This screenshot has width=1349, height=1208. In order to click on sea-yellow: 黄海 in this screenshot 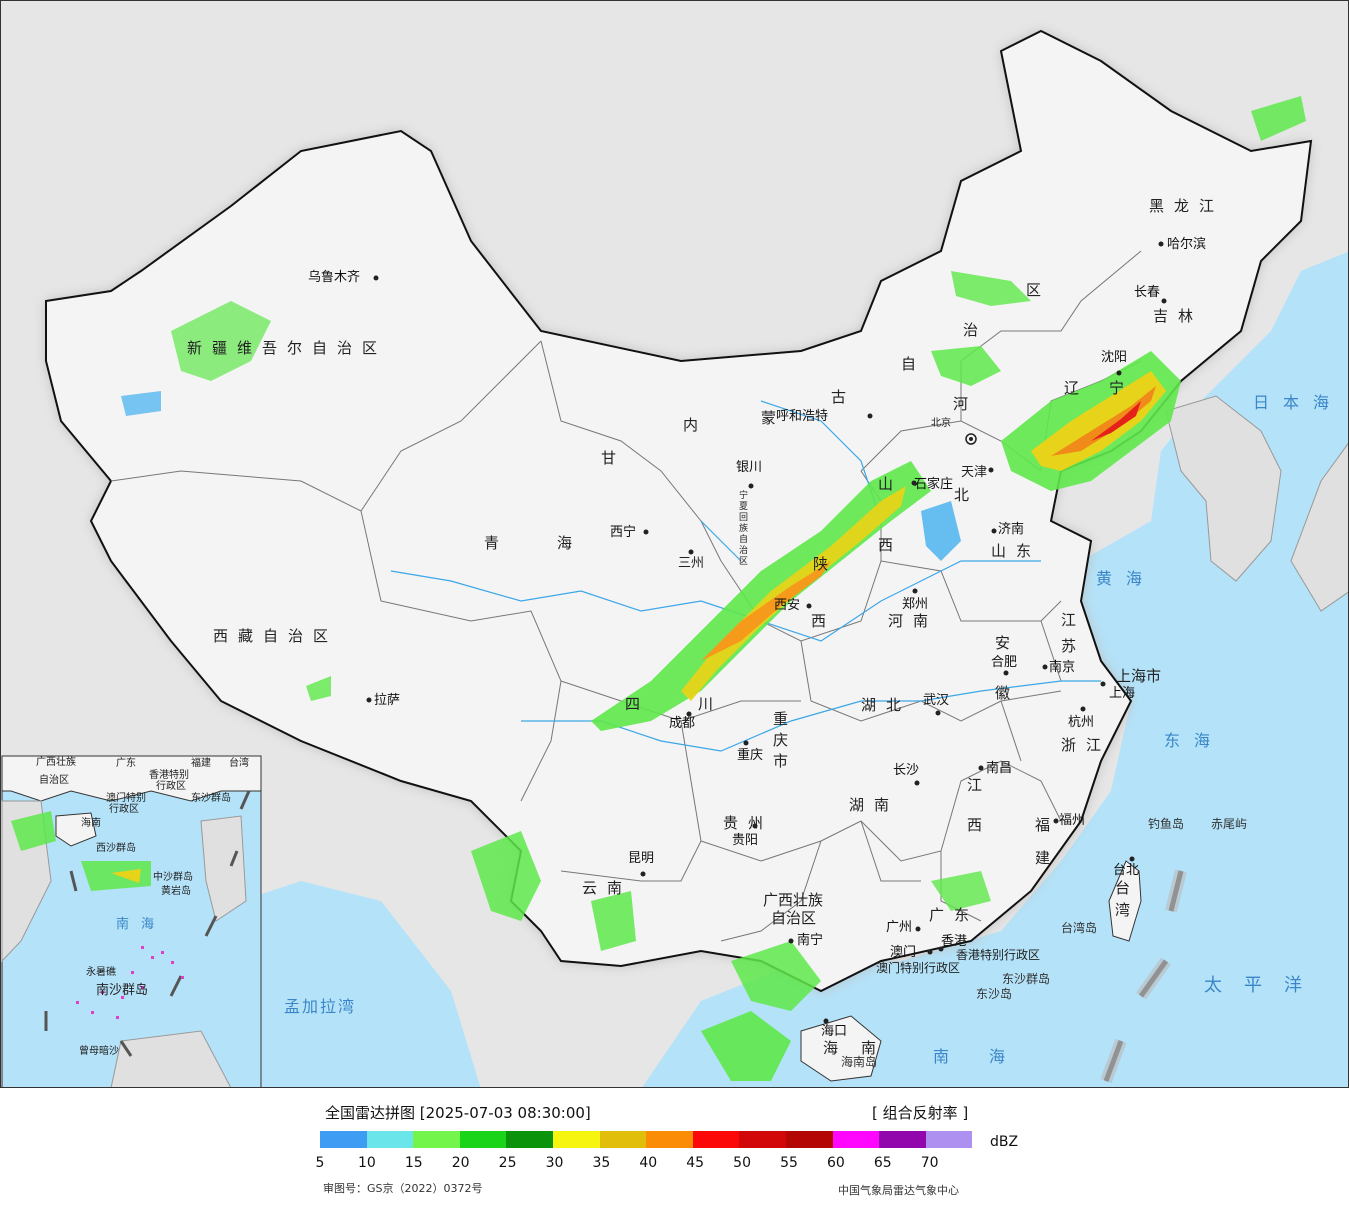, I will do `click(1126, 578)`.